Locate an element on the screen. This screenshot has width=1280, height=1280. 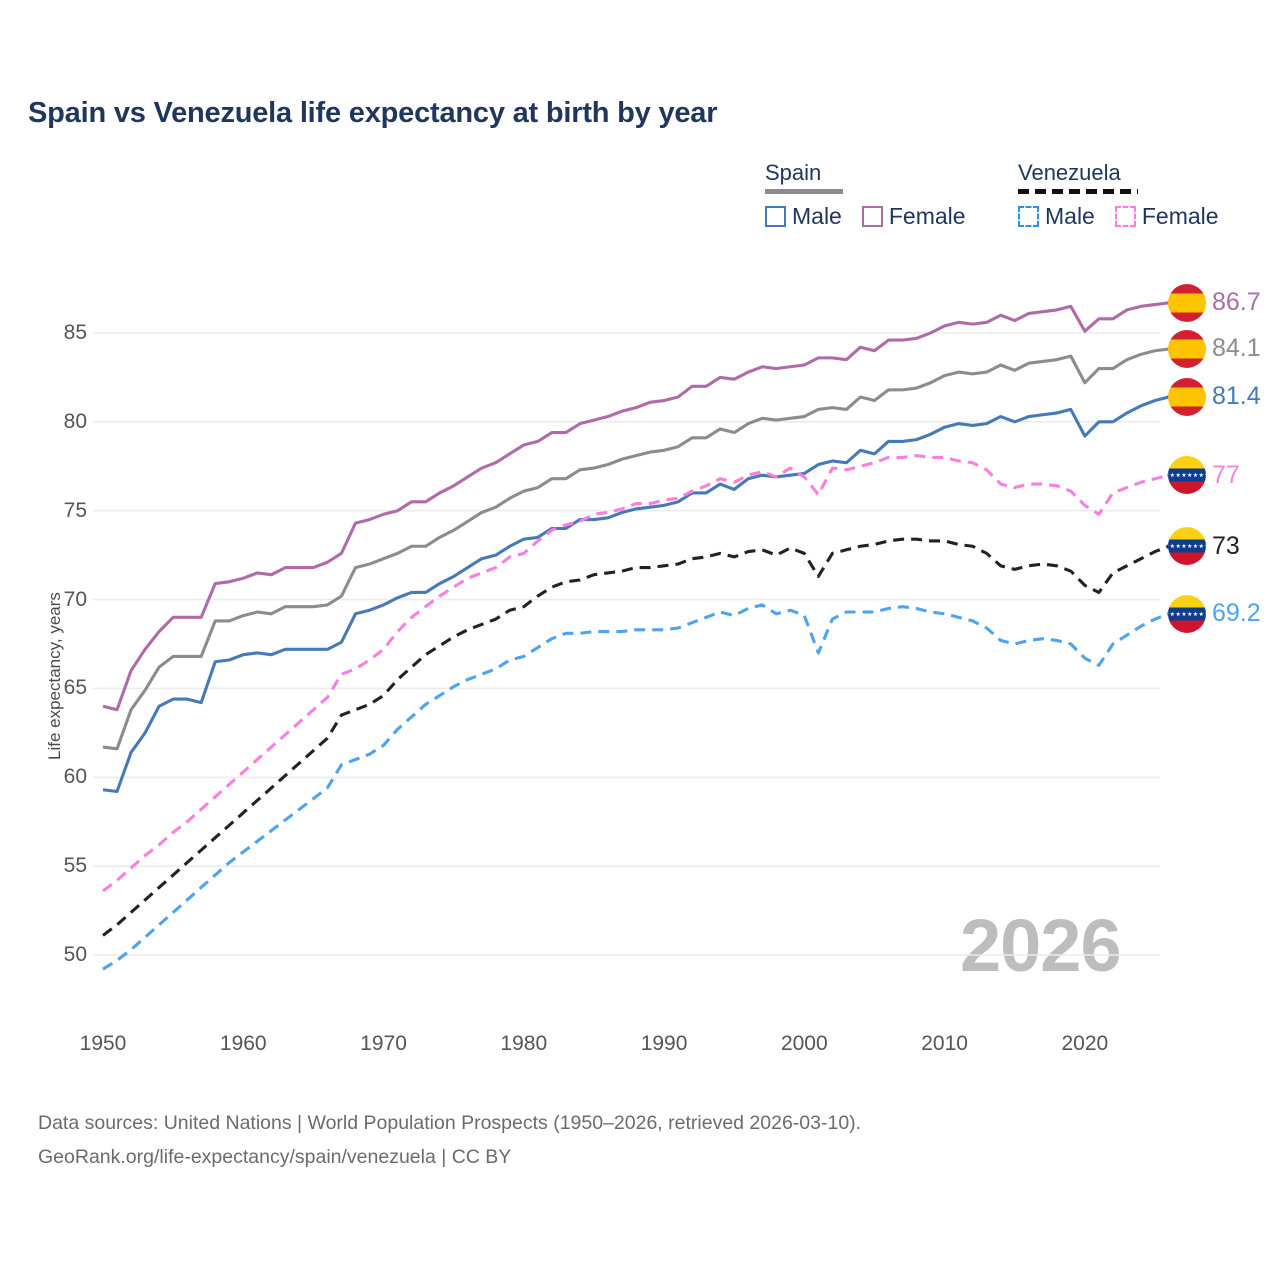
end-label-value: 77 is located at coordinates (1226, 474).